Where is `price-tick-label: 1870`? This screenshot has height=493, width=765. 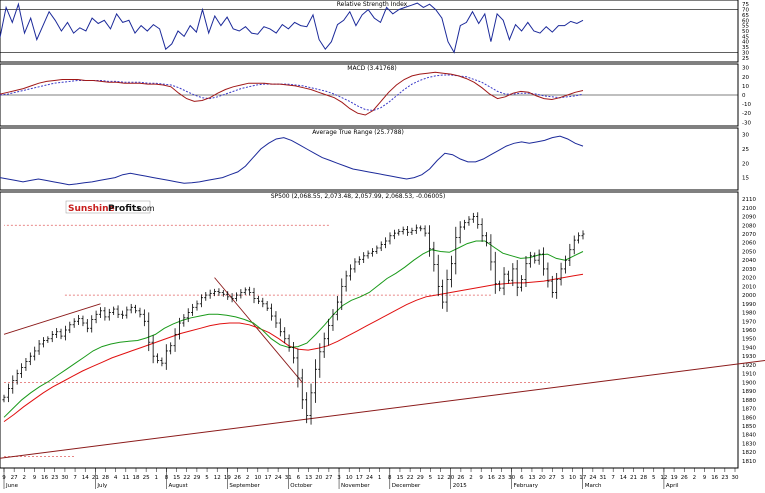 price-tick-label: 1870 is located at coordinates (749, 410).